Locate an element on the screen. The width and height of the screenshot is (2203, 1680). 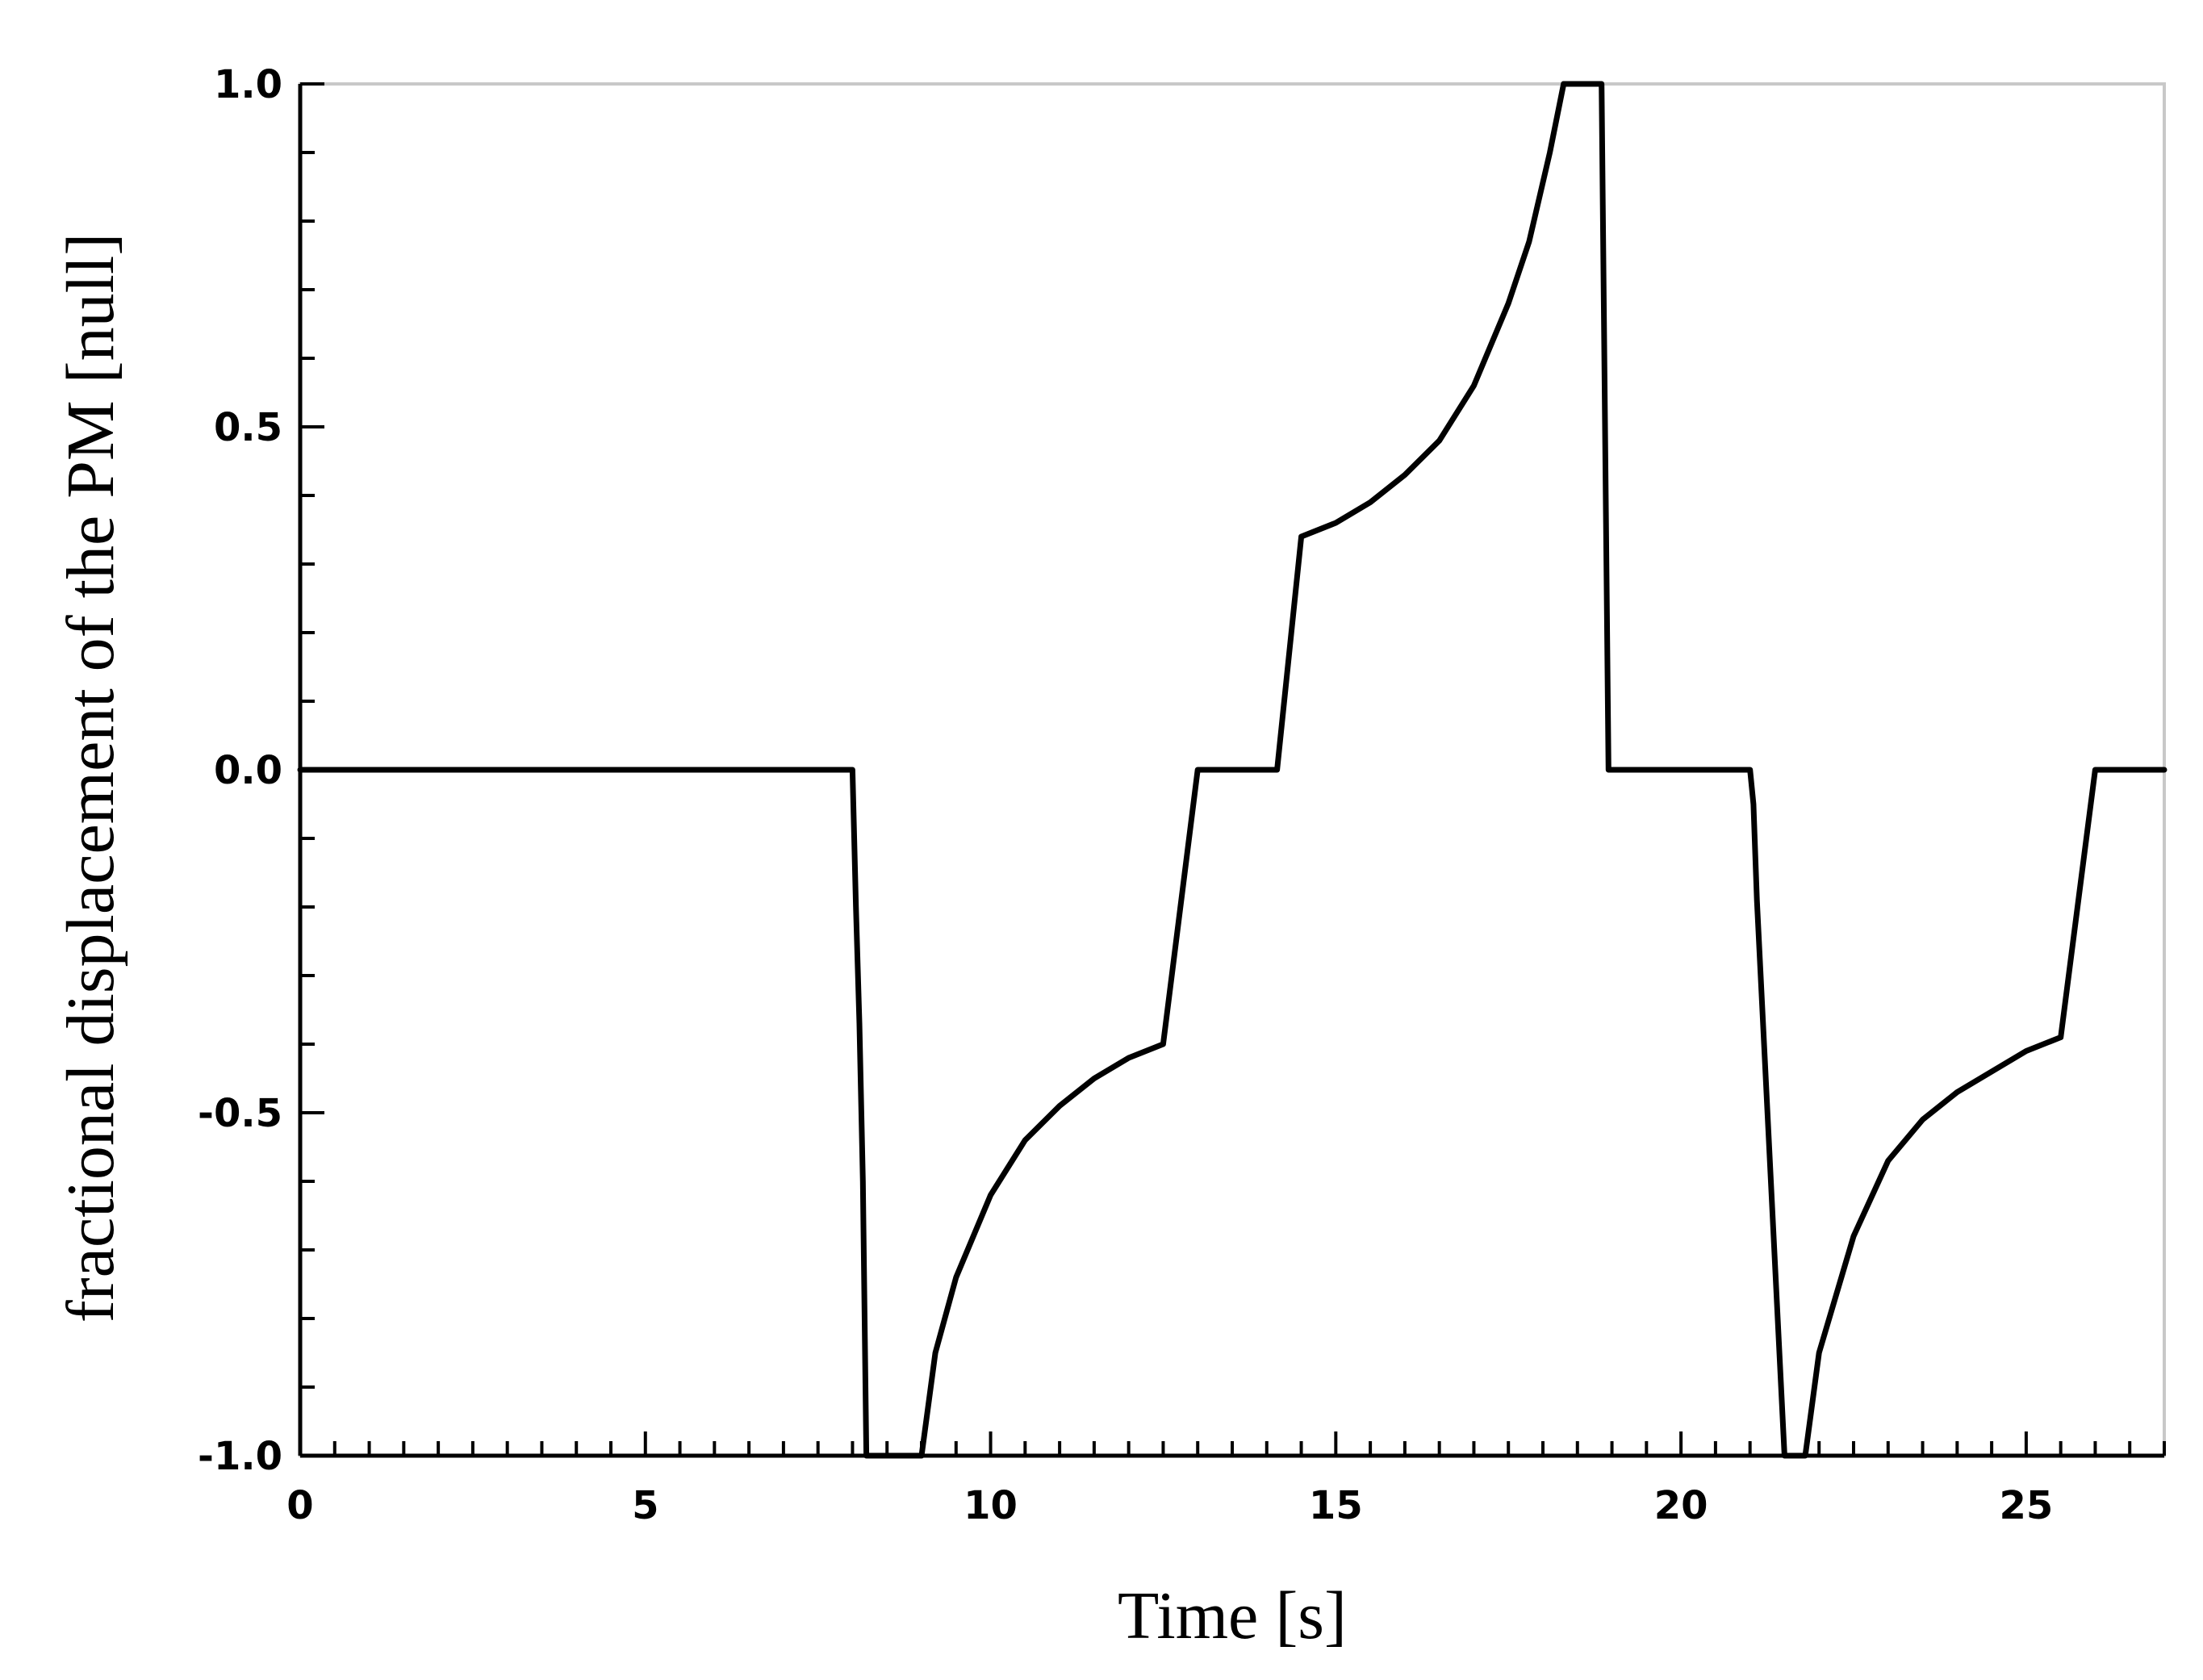
x-tick-label: 25 is located at coordinates (2026, 1506).